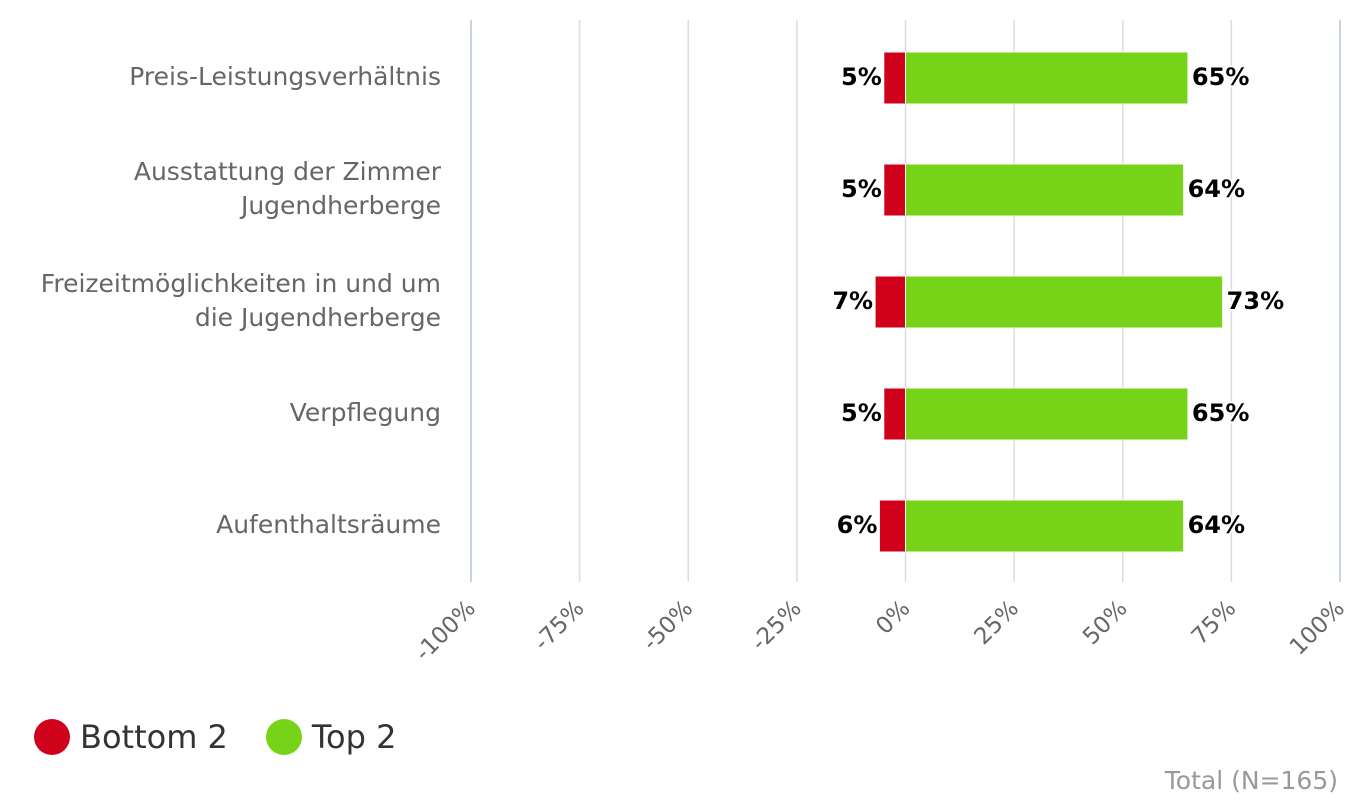 Image resolution: width=1360 pixels, height=800 pixels. Describe the element at coordinates (1214, 623) in the screenshot. I see `x-tick-label: 75%` at that location.